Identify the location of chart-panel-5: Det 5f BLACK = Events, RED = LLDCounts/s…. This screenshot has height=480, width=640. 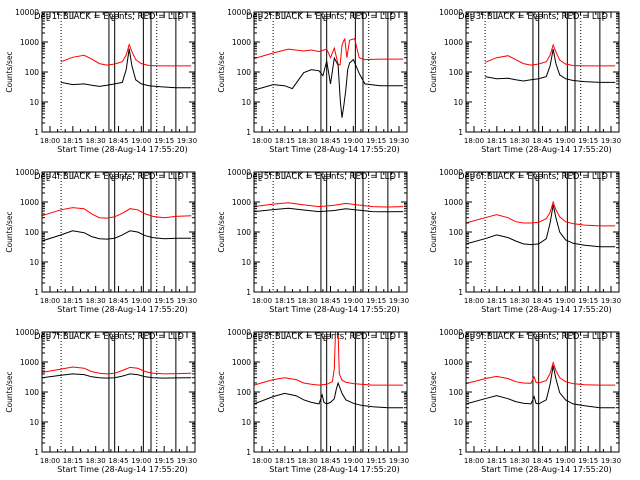
(313, 241).